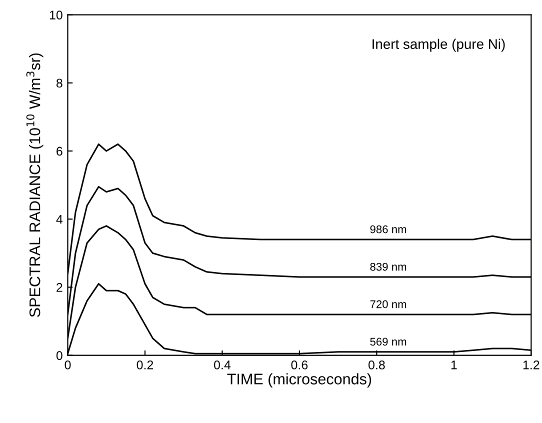 This screenshot has height=423, width=542. Describe the element at coordinates (438, 45) in the screenshot. I see `annotation: Inert sample (pure Ni)` at that location.